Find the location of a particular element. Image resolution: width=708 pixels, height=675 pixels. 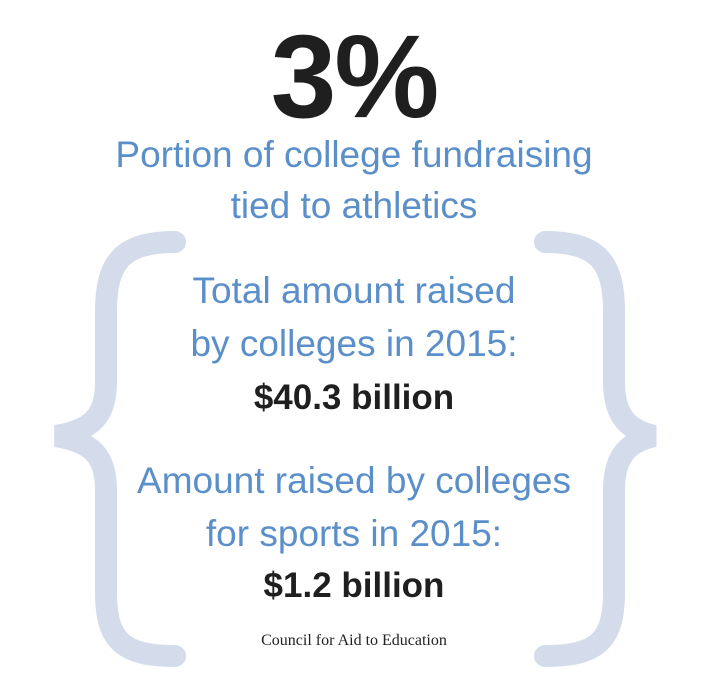

stat-amount: $1.2 billion is located at coordinates (354, 585).